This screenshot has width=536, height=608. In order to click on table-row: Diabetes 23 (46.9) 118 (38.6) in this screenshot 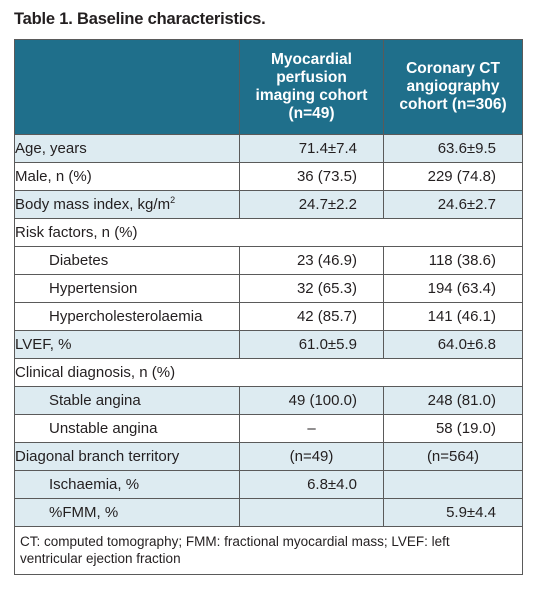, I will do `click(269, 261)`.